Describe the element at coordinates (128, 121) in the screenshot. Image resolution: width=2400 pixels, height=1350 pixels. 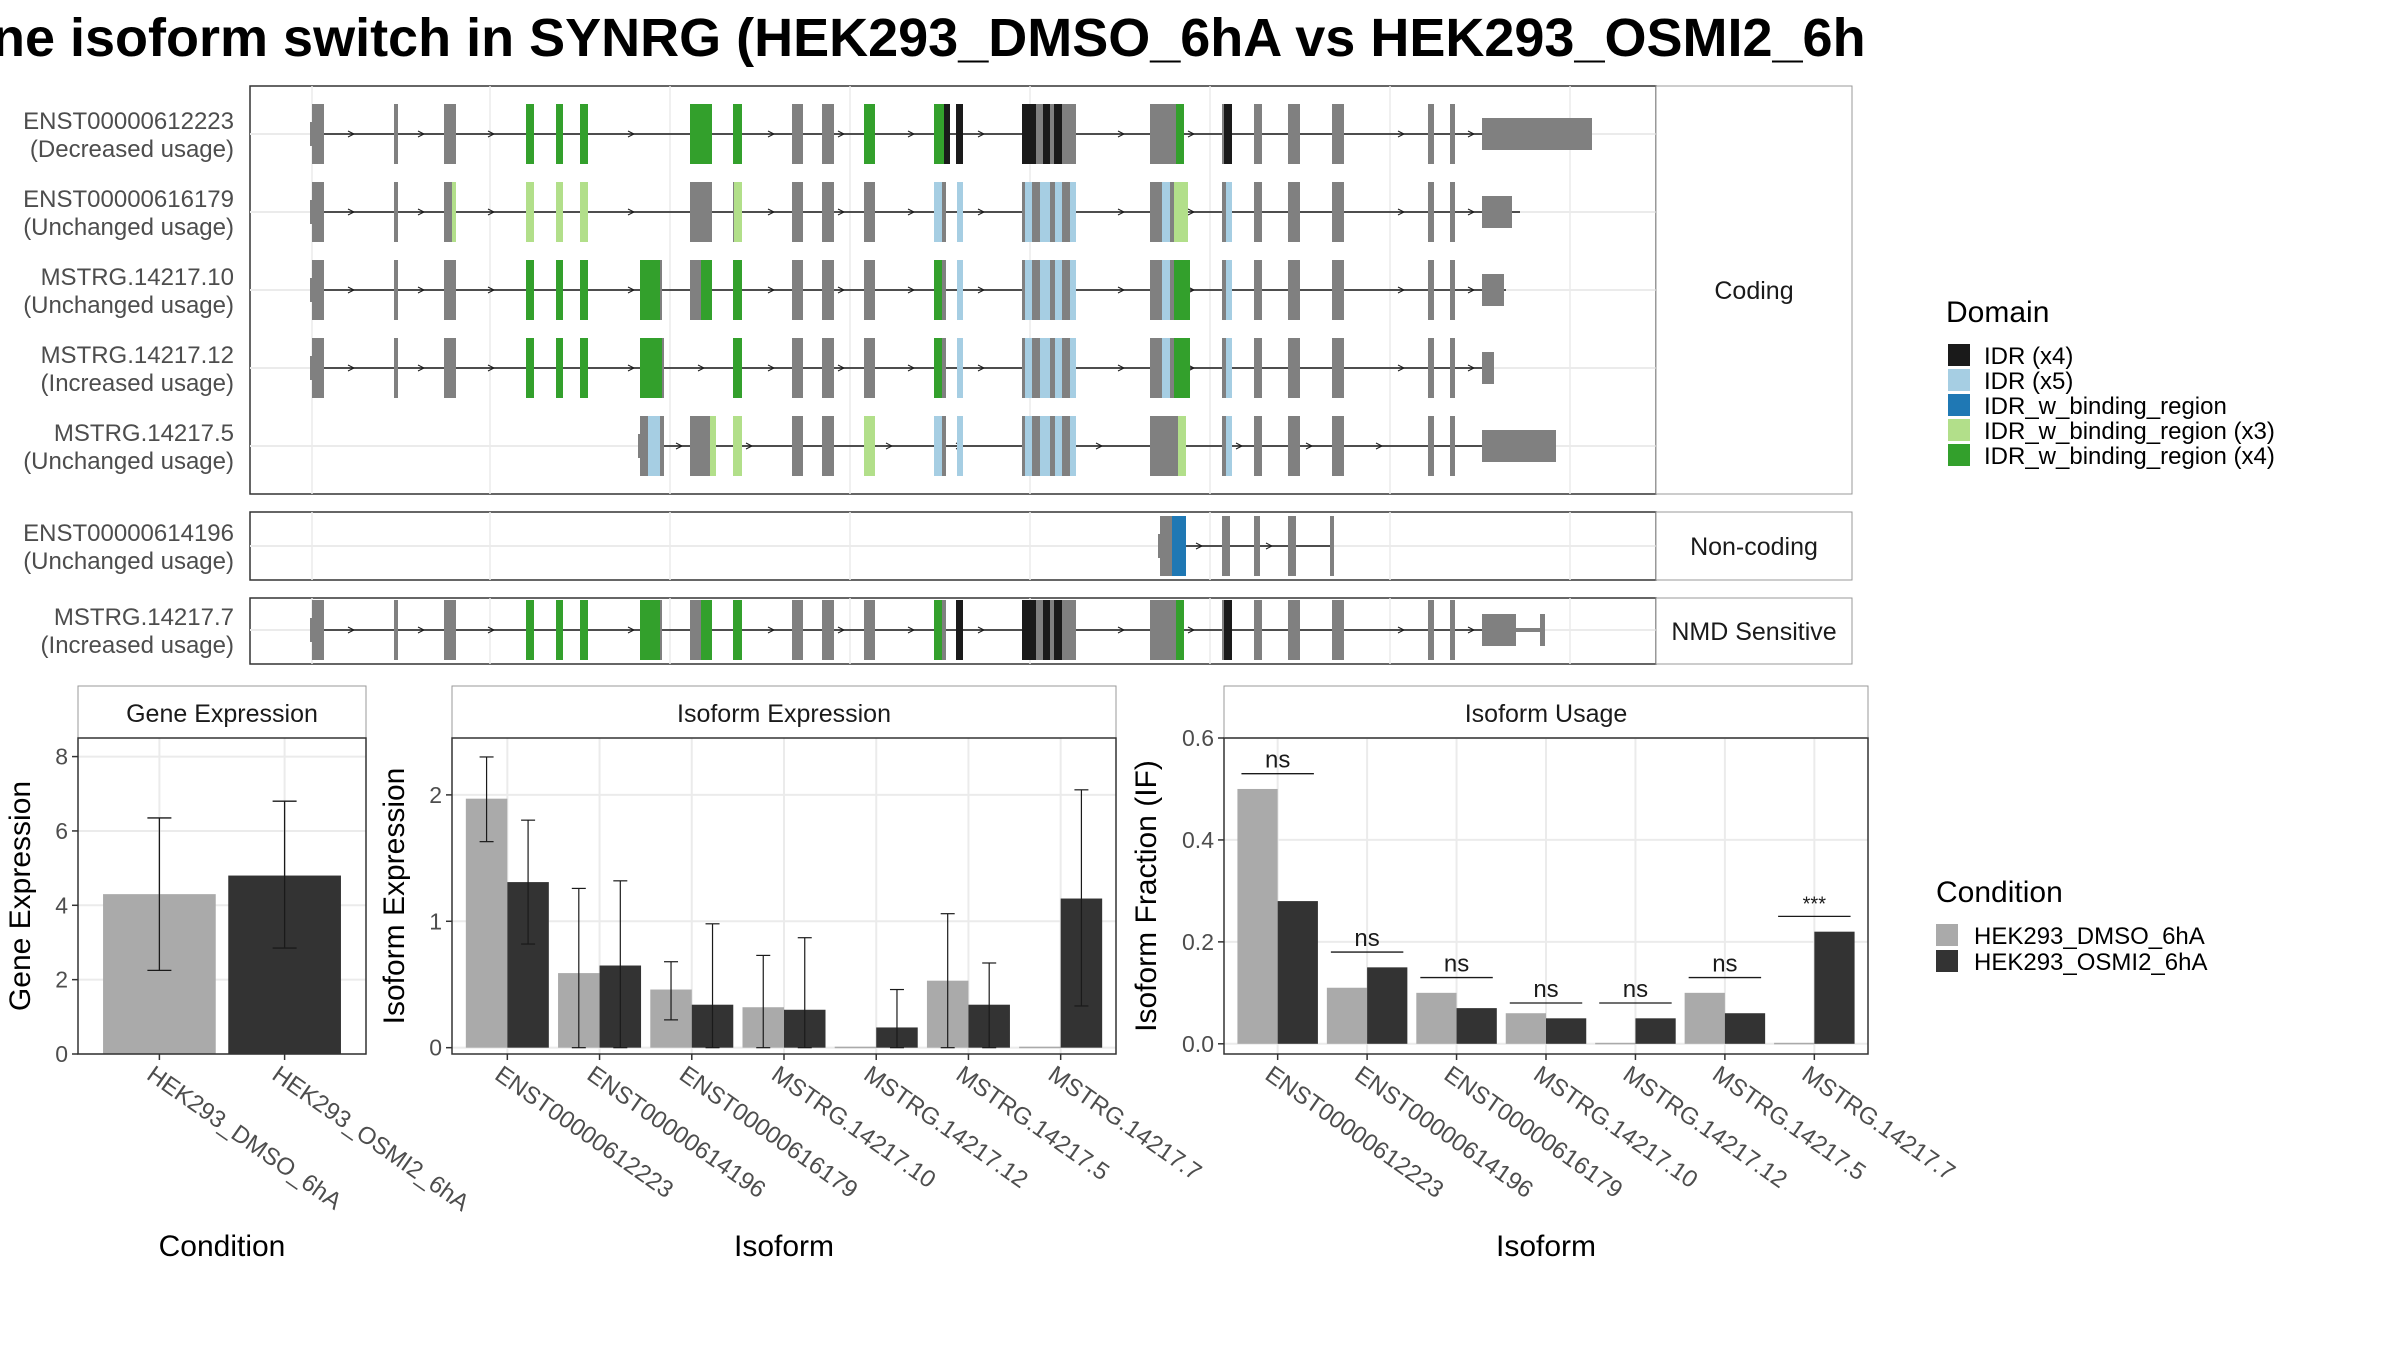
I see `isoform-id-label: ENST00000612223` at that location.